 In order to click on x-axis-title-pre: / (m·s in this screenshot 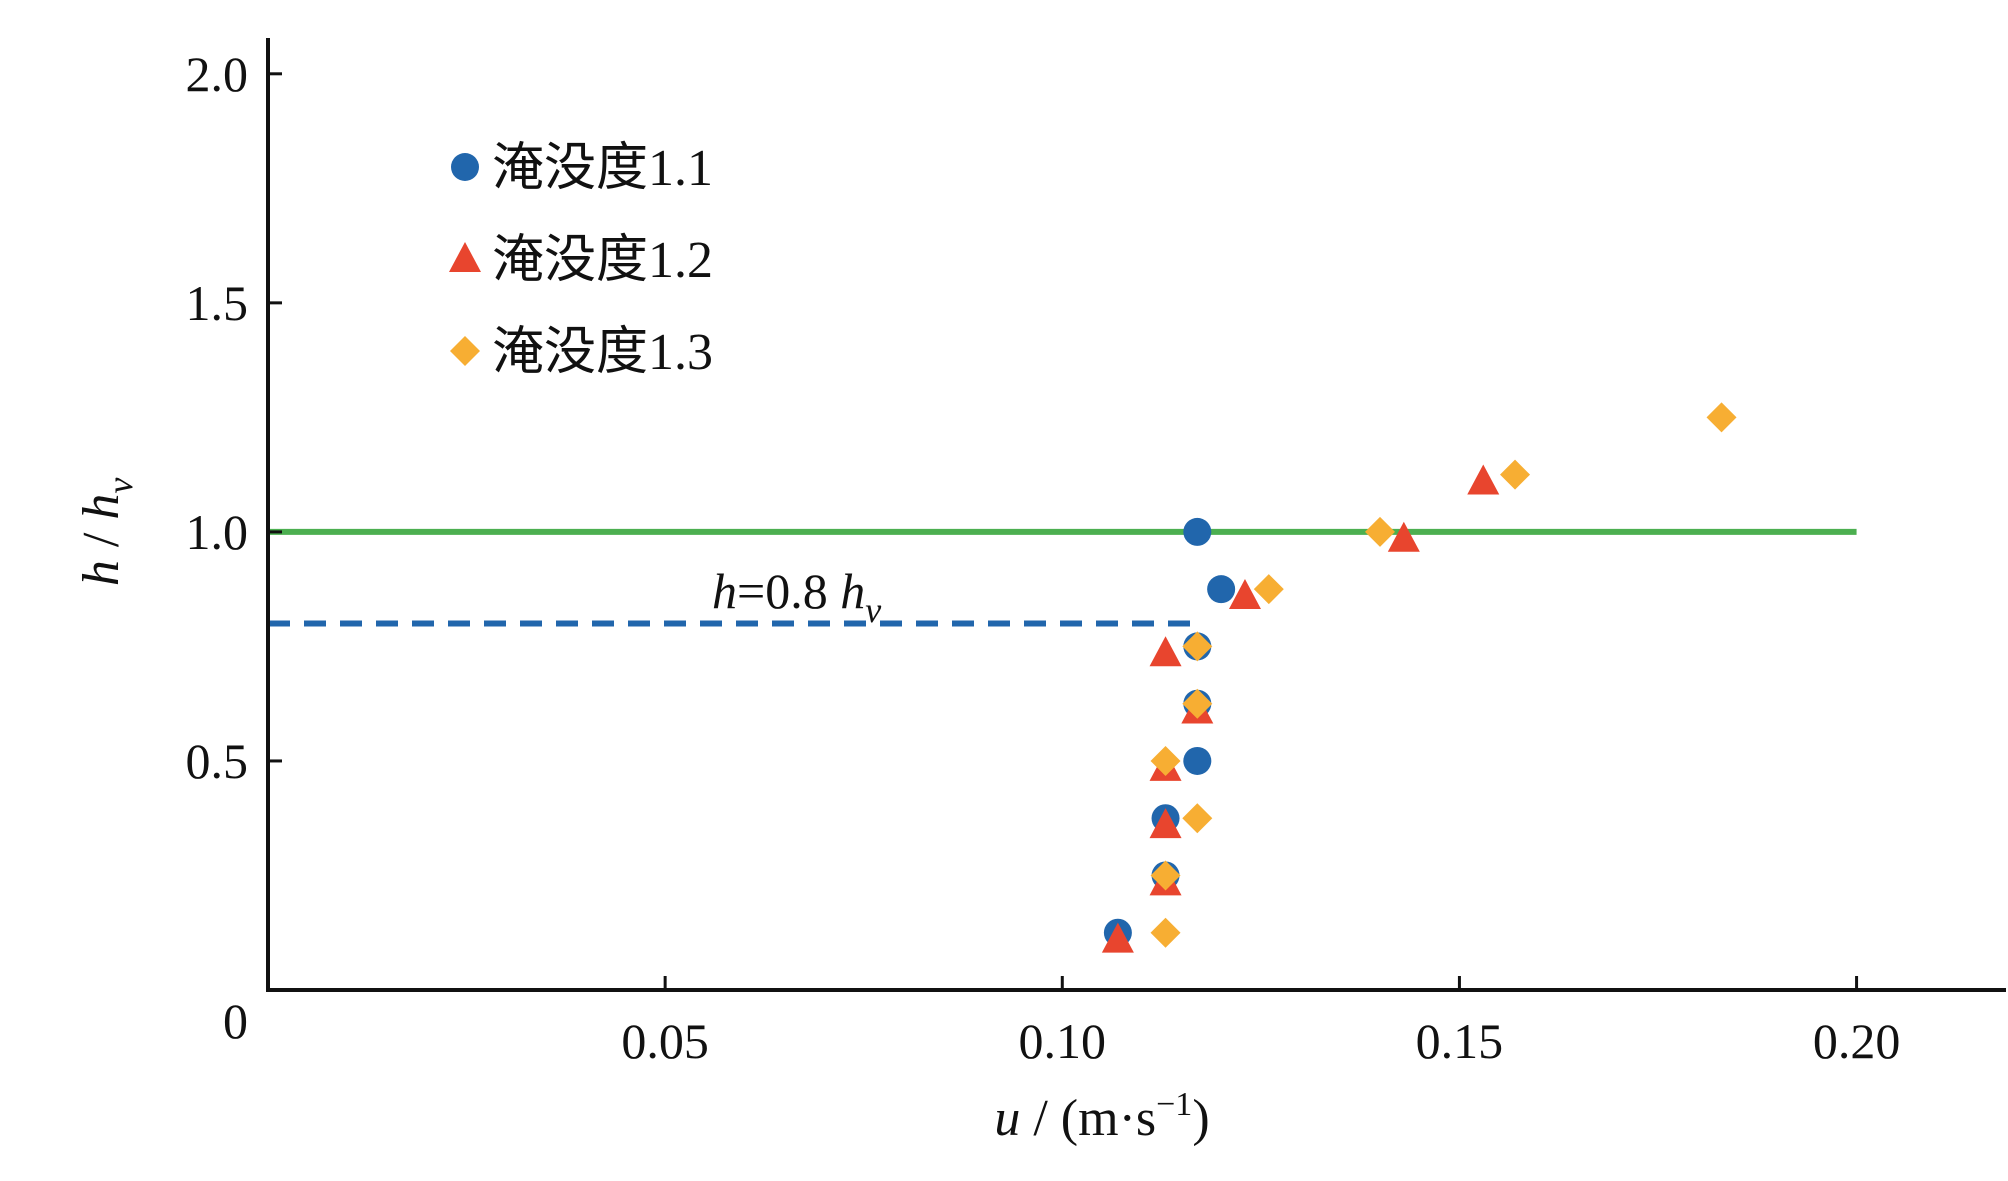, I will do `click(1088, 1118)`.